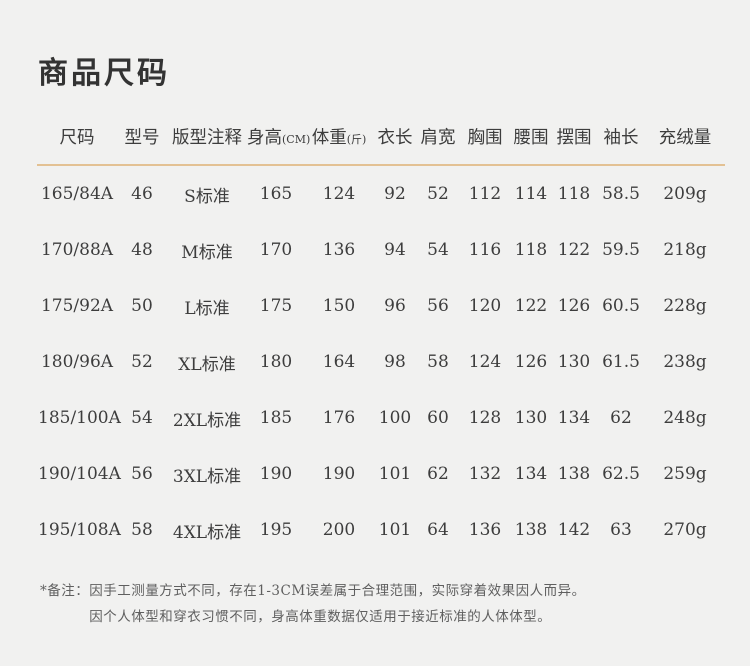 The width and height of the screenshot is (750, 666). I want to click on table-cell: 96, so click(395, 306).